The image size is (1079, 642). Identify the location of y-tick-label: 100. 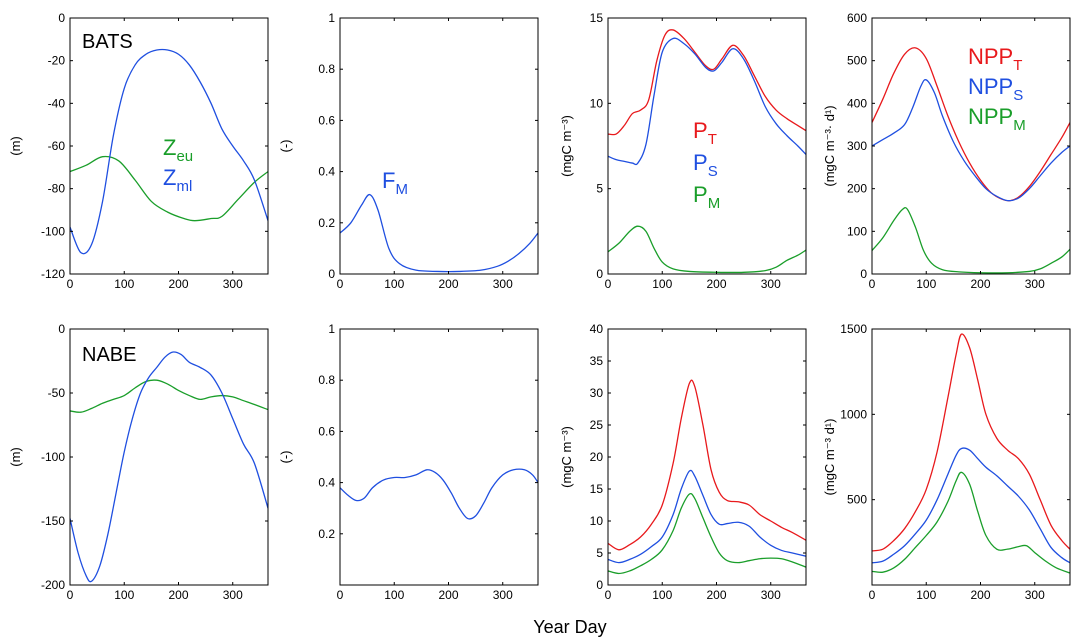
(857, 231).